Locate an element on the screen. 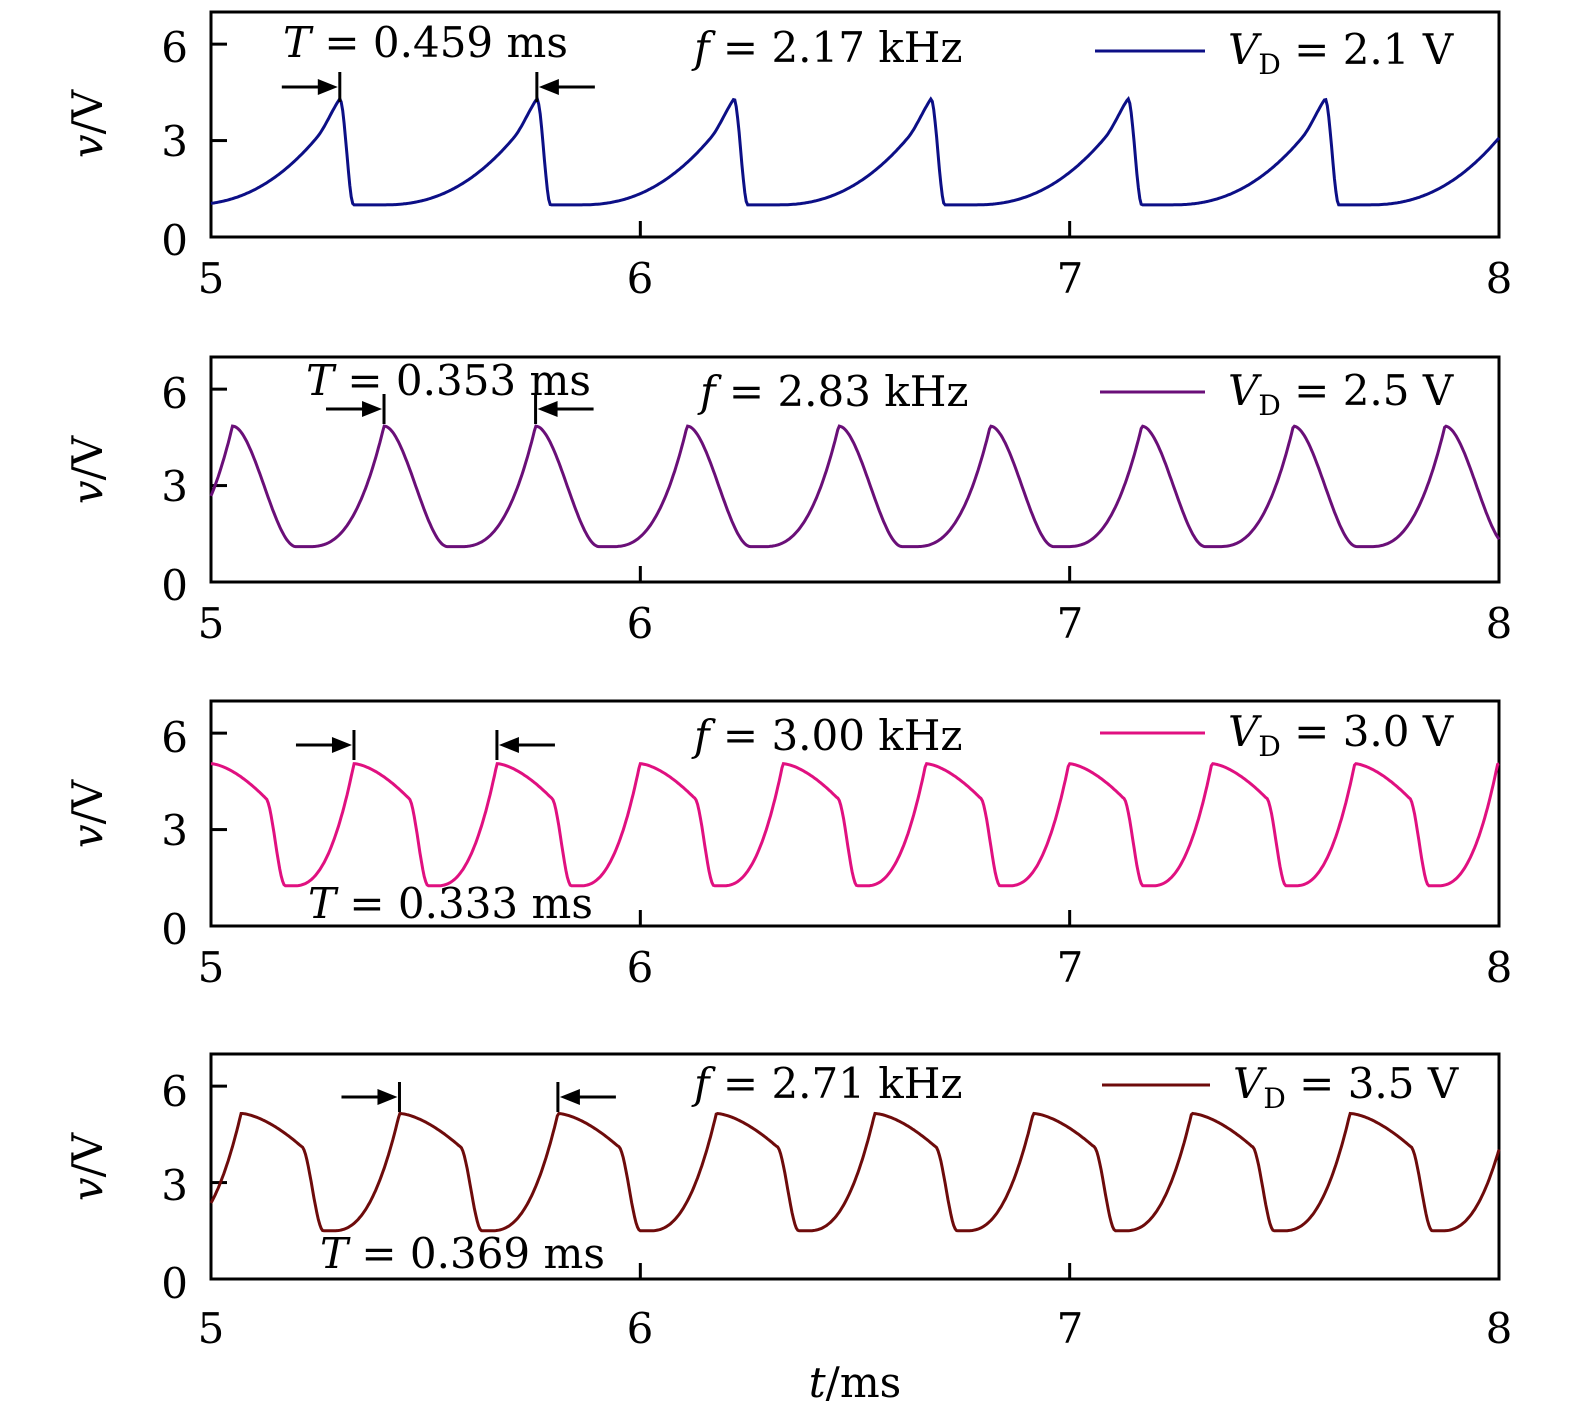 This screenshot has width=1575, height=1427. frequency-label: f = 3.00 kHz is located at coordinates (827, 735).